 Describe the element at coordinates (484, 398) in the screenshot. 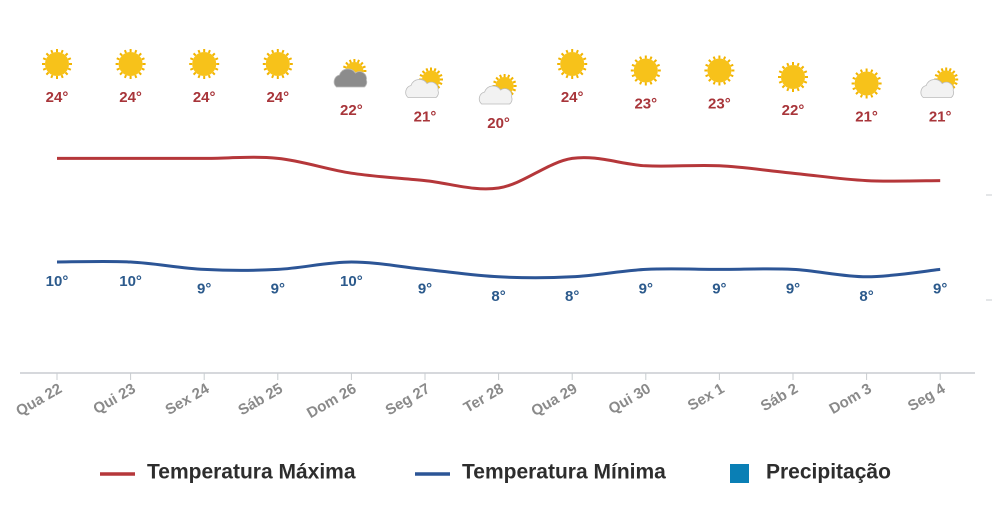

I see `x-tick-label: Ter 28` at that location.